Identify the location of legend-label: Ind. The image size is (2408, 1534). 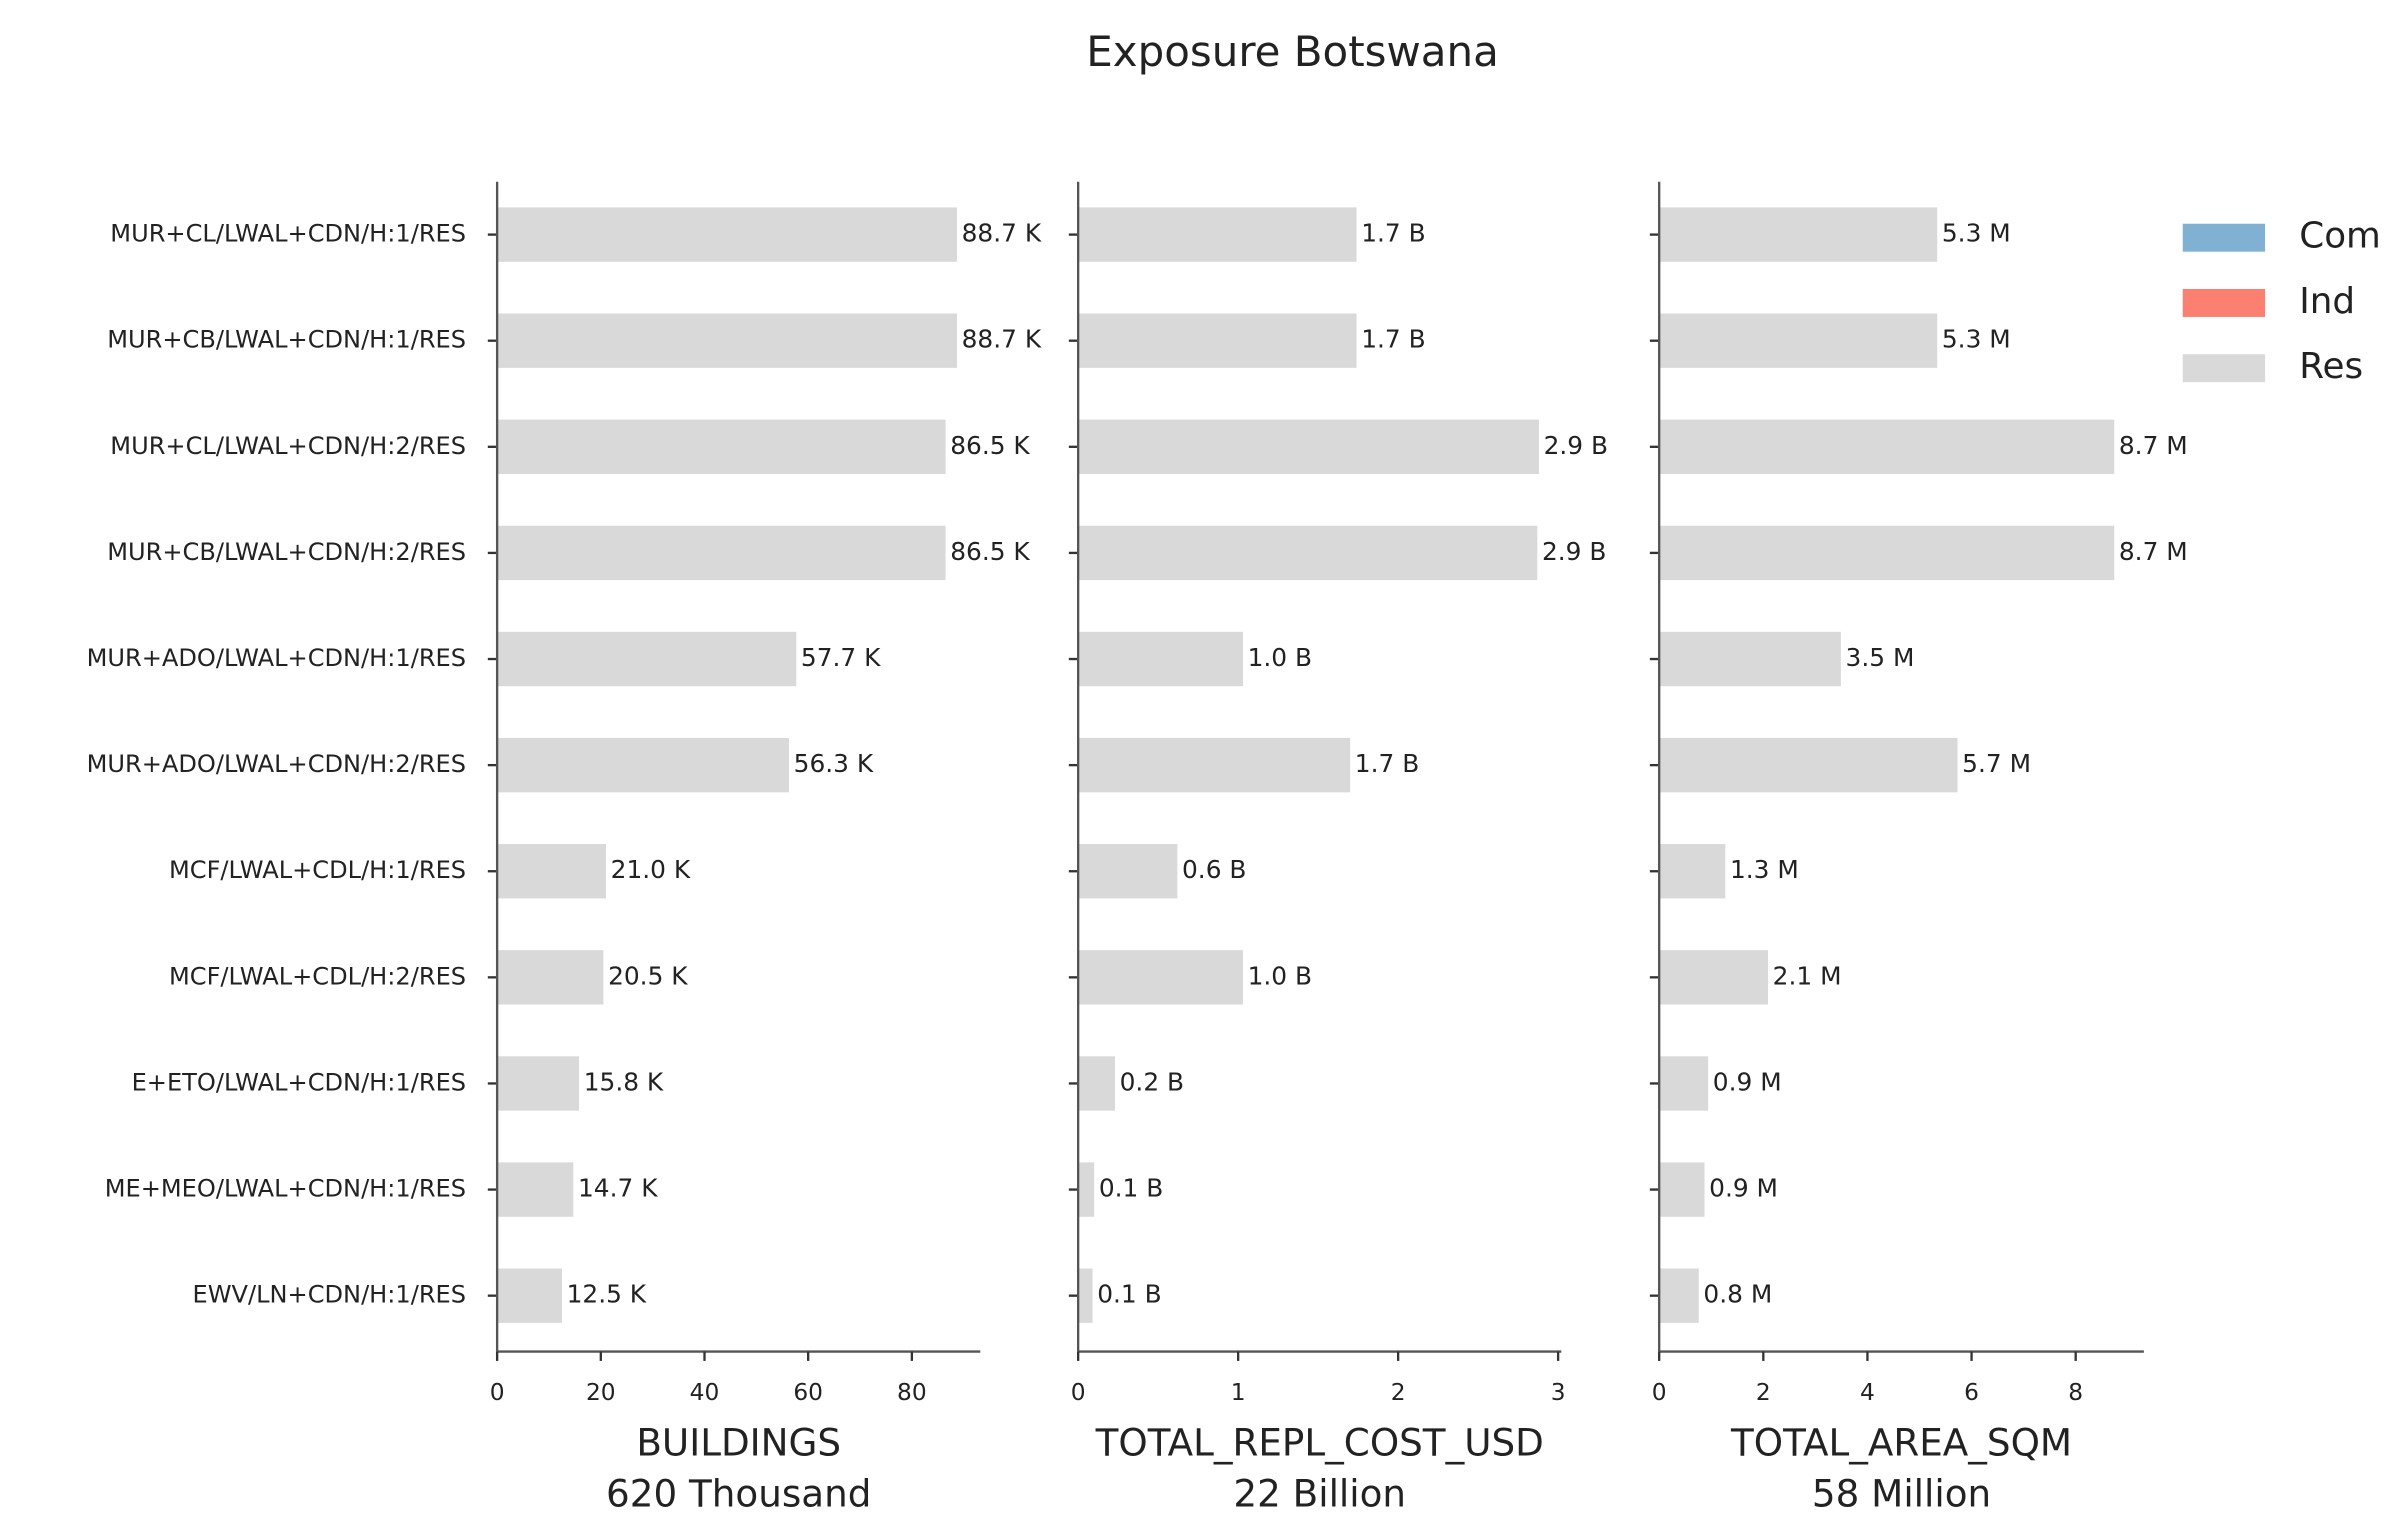
(2327, 301).